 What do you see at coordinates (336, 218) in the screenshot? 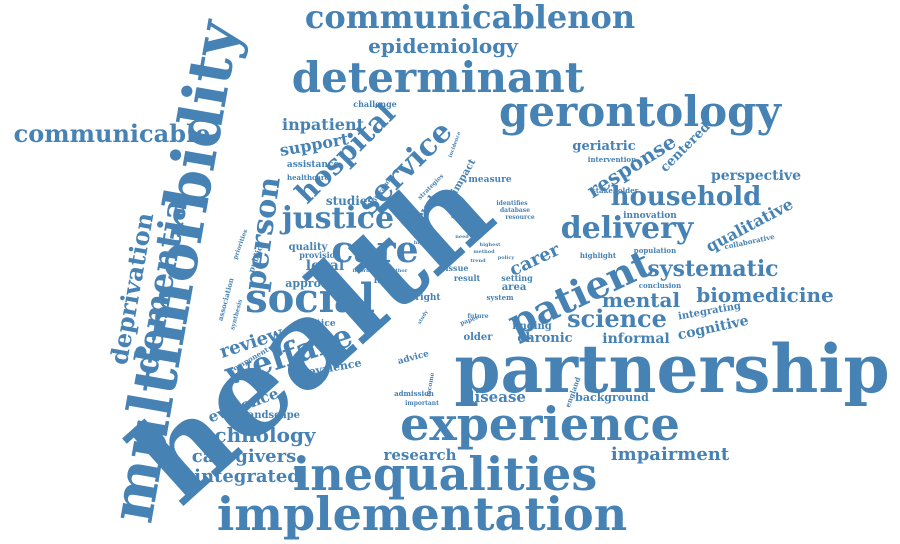
I see `word-justice: justice` at bounding box center [336, 218].